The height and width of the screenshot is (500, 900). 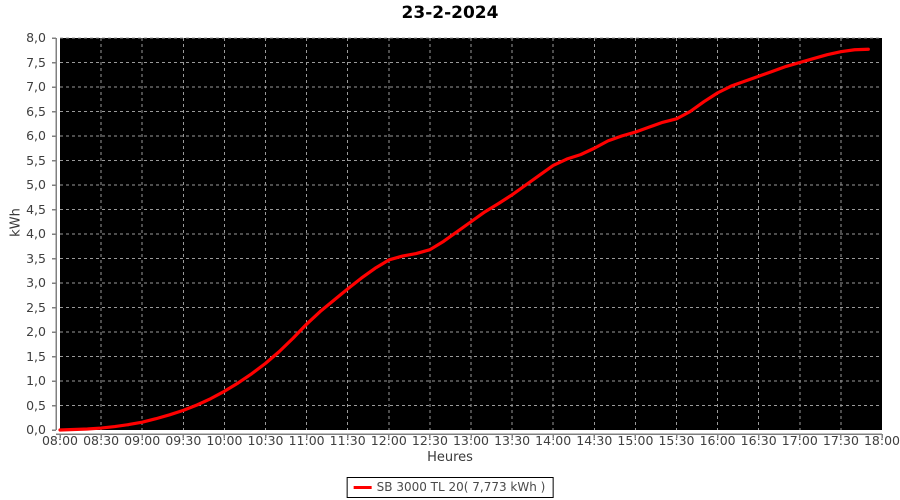 I want to click on x-tick-label: 15:30, so click(x=676, y=440).